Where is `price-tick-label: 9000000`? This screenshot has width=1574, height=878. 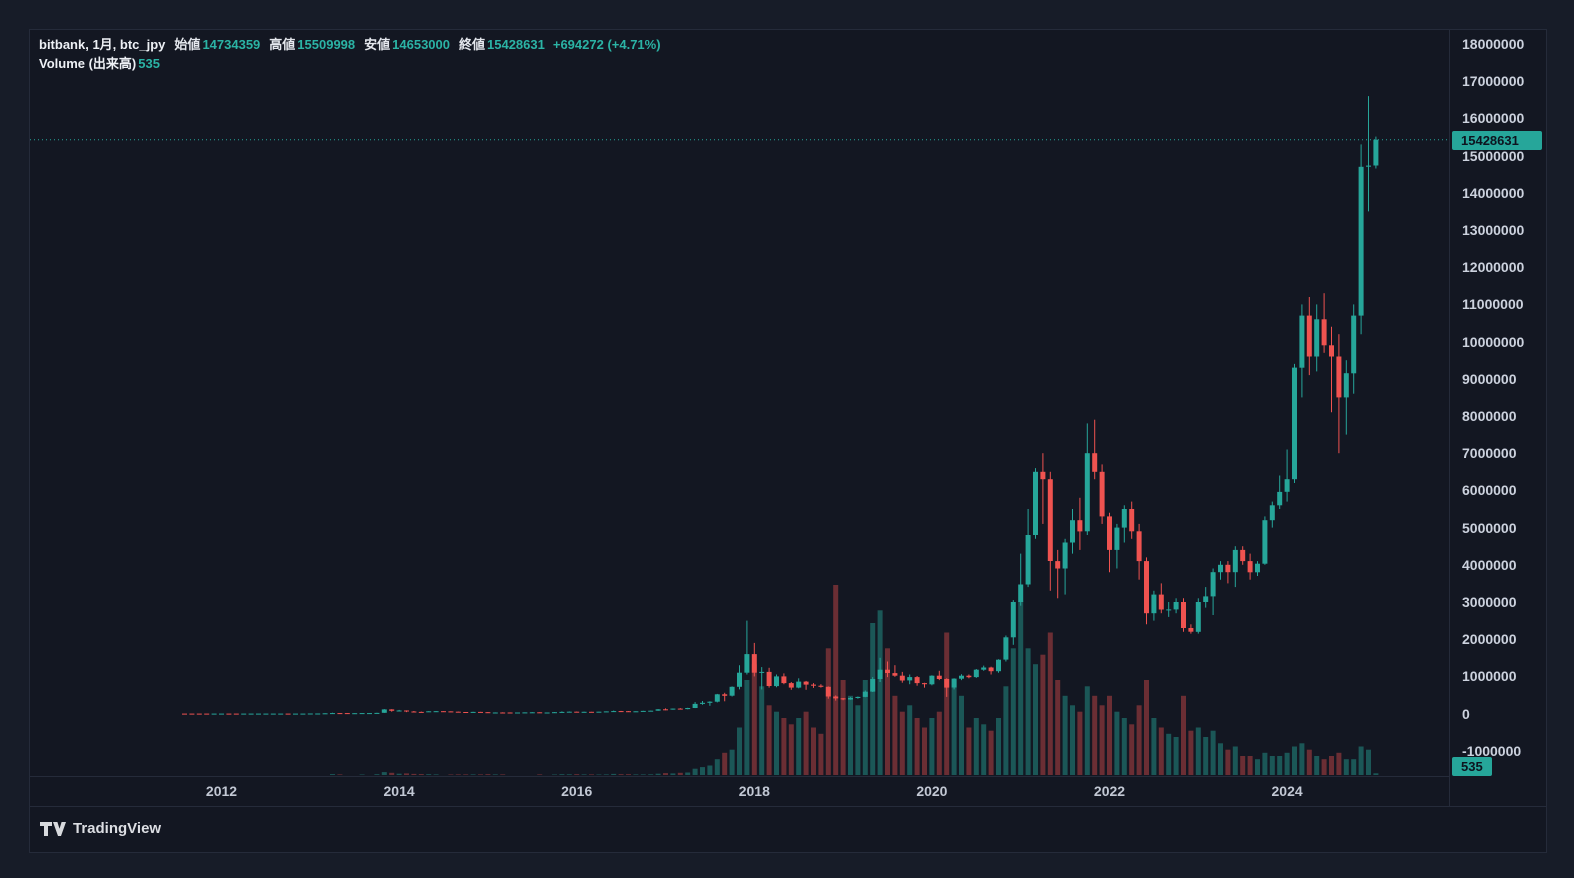 price-tick-label: 9000000 is located at coordinates (1489, 378).